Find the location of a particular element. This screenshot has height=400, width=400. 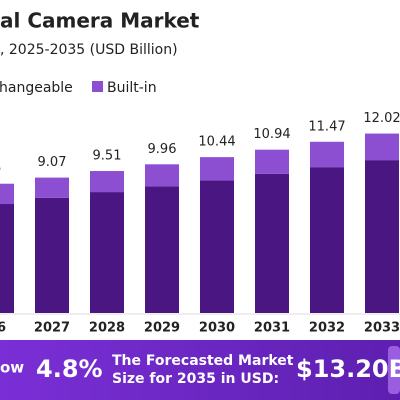

x-tick-label: 2031 is located at coordinates (272, 328).